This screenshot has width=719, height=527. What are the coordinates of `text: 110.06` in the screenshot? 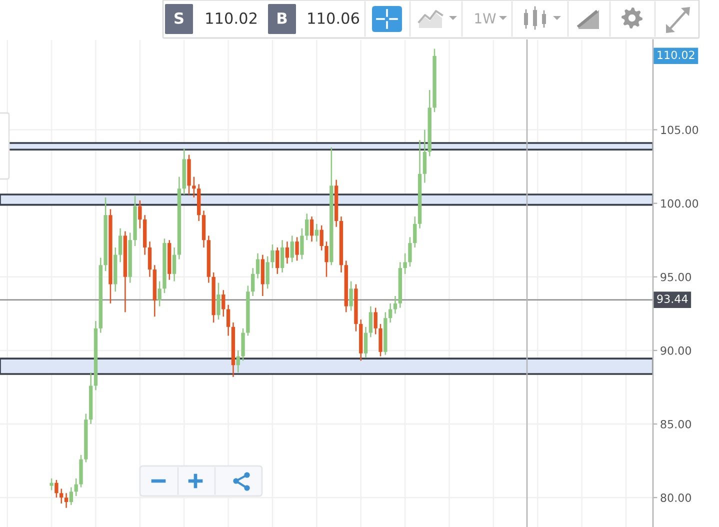 It's located at (334, 18).